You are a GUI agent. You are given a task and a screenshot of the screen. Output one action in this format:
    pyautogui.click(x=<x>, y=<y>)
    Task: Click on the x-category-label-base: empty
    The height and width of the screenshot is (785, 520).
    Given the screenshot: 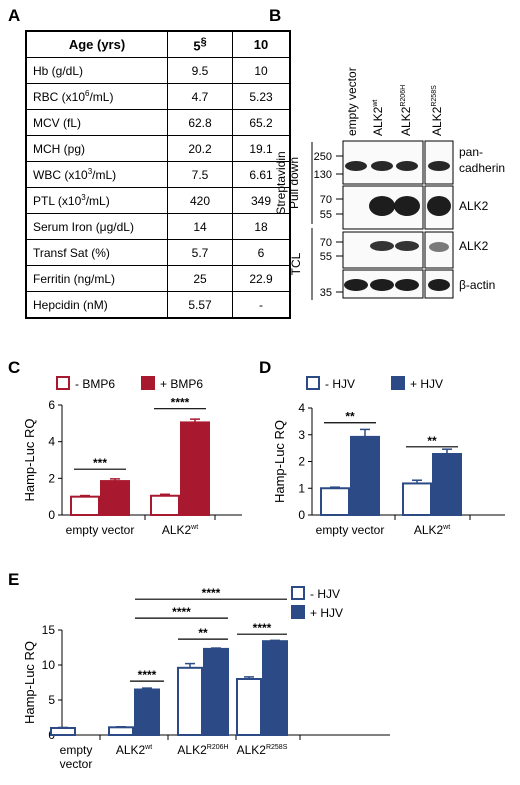 What is the action you would take?
    pyautogui.click(x=76, y=750)
    